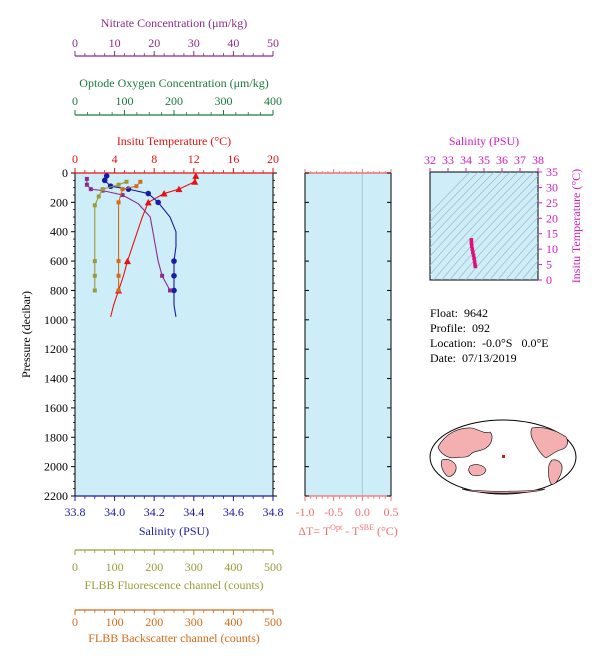  Describe the element at coordinates (59, 202) in the screenshot. I see `pressure-tick-label: 200` at that location.